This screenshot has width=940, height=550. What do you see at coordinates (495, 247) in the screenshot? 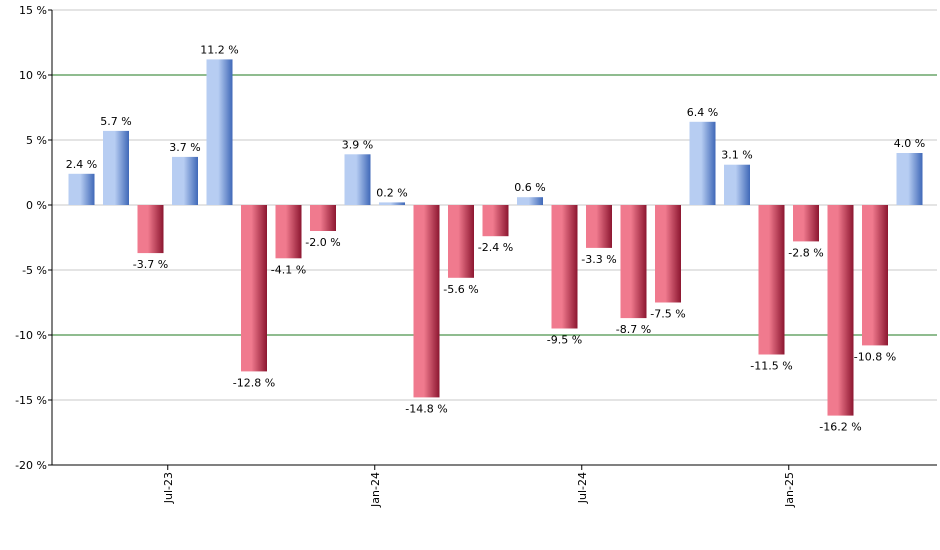
I see `data-label: -2.4 %` at bounding box center [495, 247].